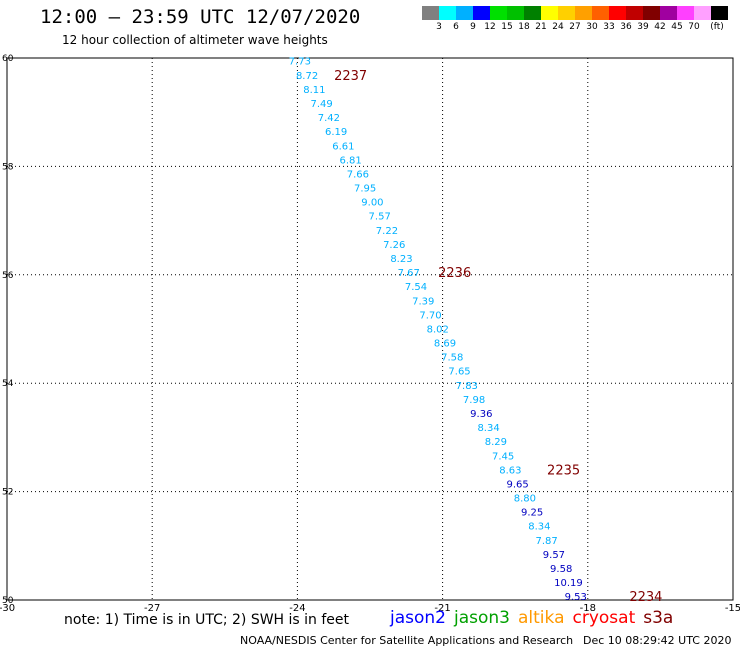 This screenshot has height=650, width=740. I want to click on wave-height-label: 8.02, so click(438, 329).